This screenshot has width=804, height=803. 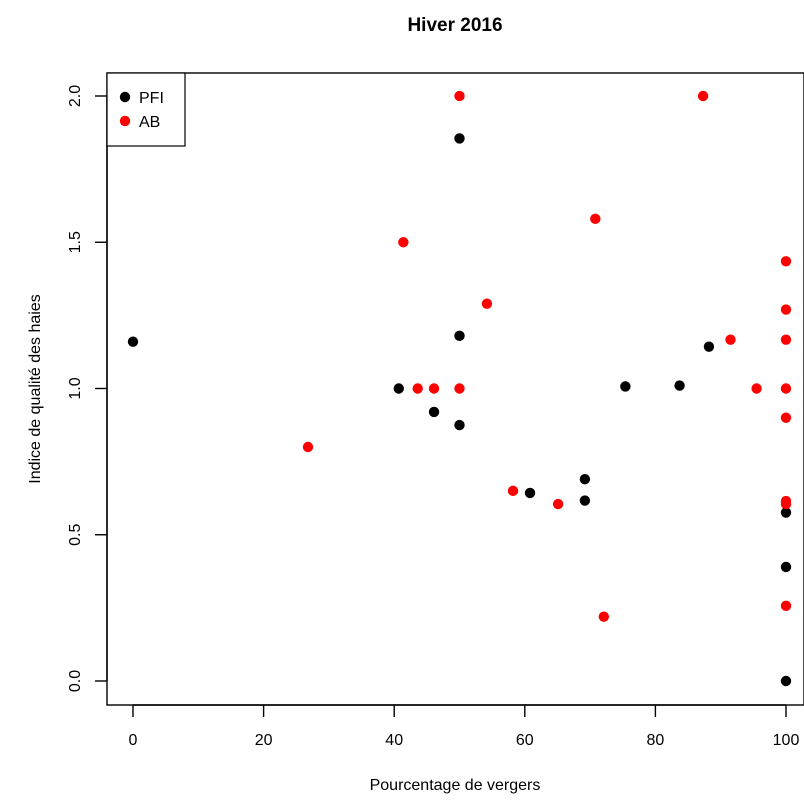 What do you see at coordinates (151, 98) in the screenshot?
I see `legend-label-pfi: PFI` at bounding box center [151, 98].